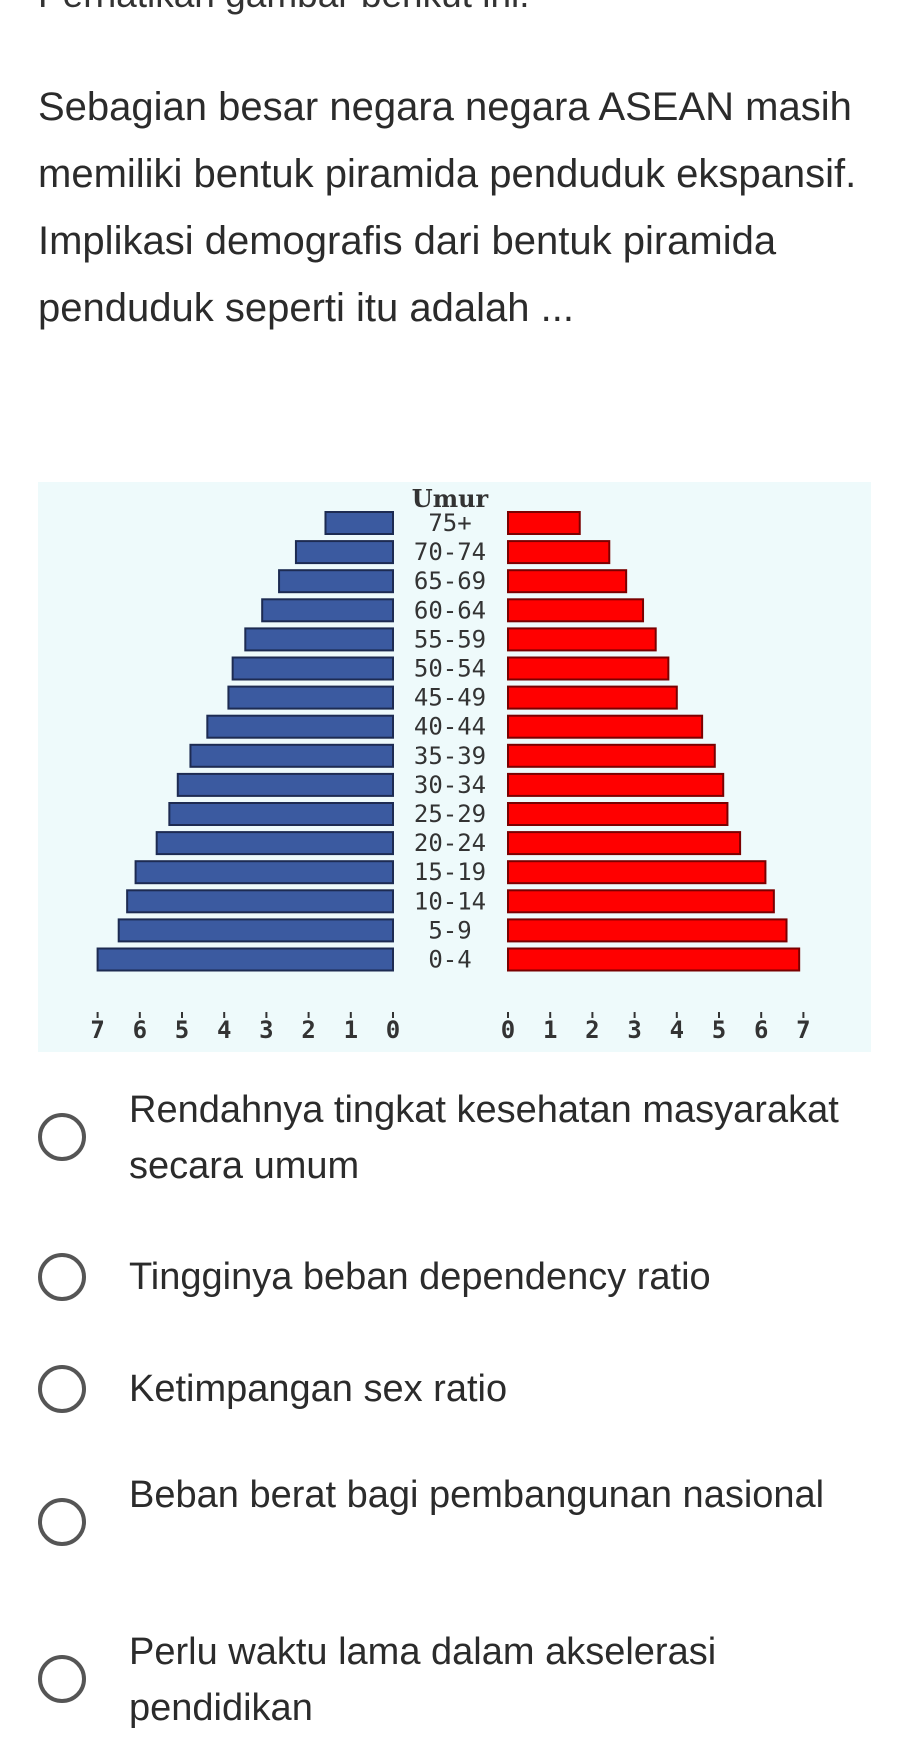 The height and width of the screenshot is (1743, 905). Describe the element at coordinates (508, 1030) in the screenshot. I see `tick-right-0: 0` at that location.